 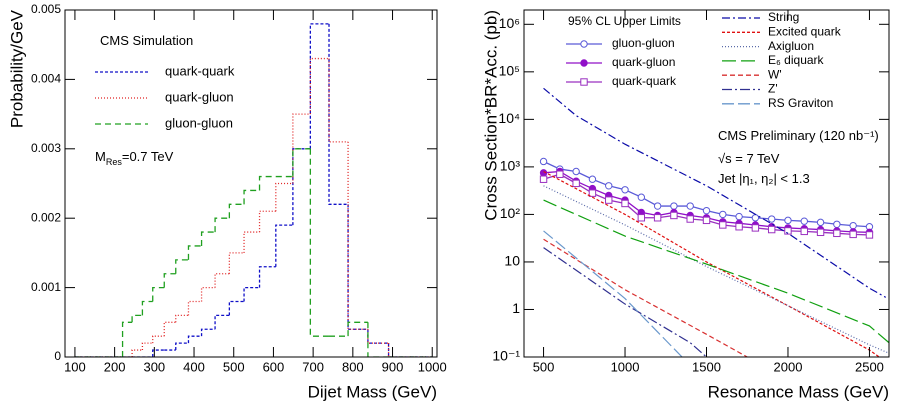 What do you see at coordinates (625, 366) in the screenshot?
I see `x-tick-label: 1000` at bounding box center [625, 366].